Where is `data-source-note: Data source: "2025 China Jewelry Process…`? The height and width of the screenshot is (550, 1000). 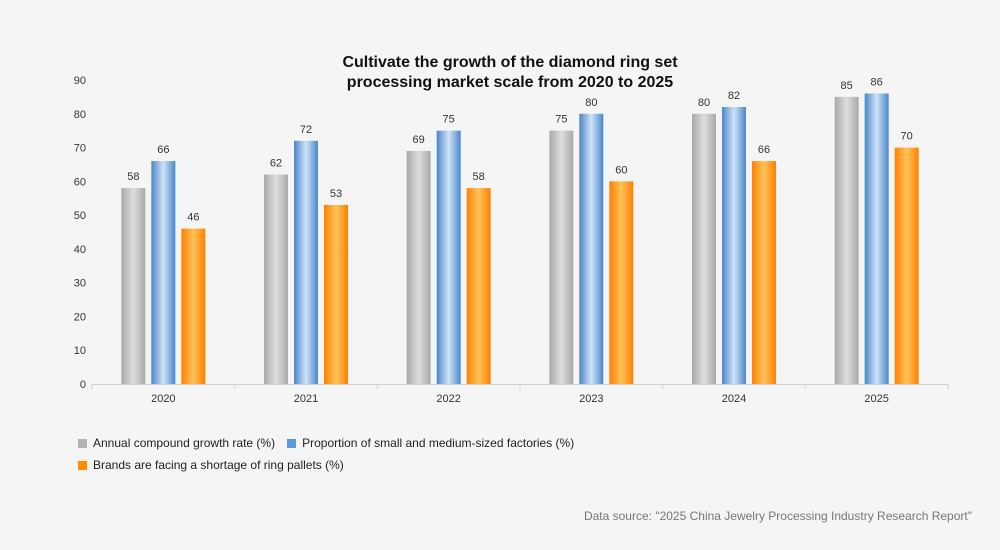 data-source-note: Data source: "2025 China Jewelry Process… is located at coordinates (777, 516).